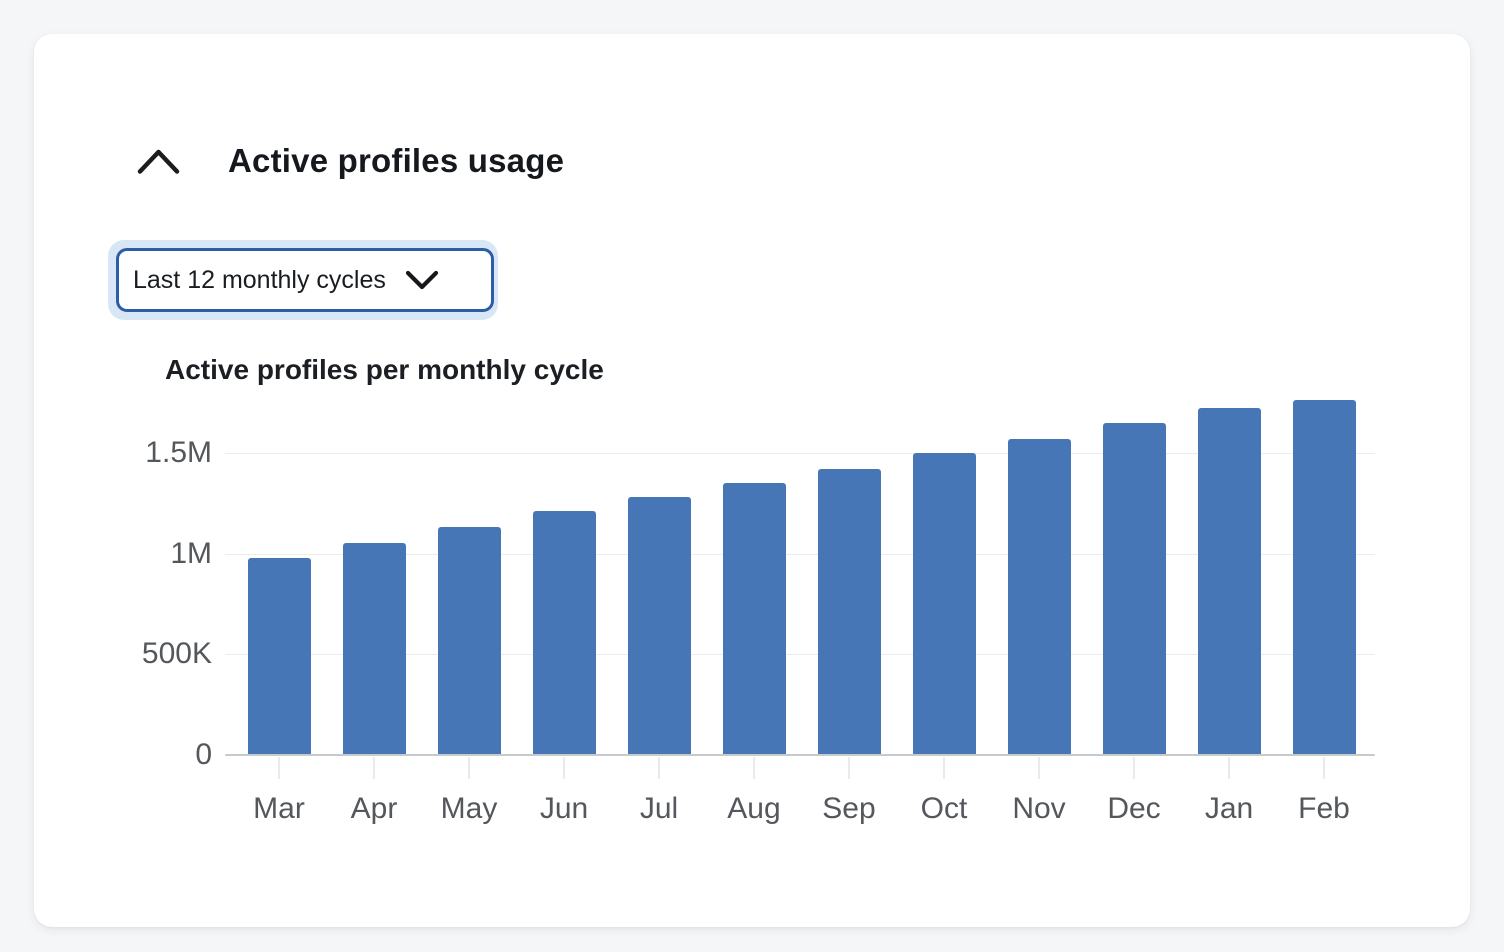  What do you see at coordinates (754, 768) in the screenshot?
I see `x-tick-aug` at bounding box center [754, 768].